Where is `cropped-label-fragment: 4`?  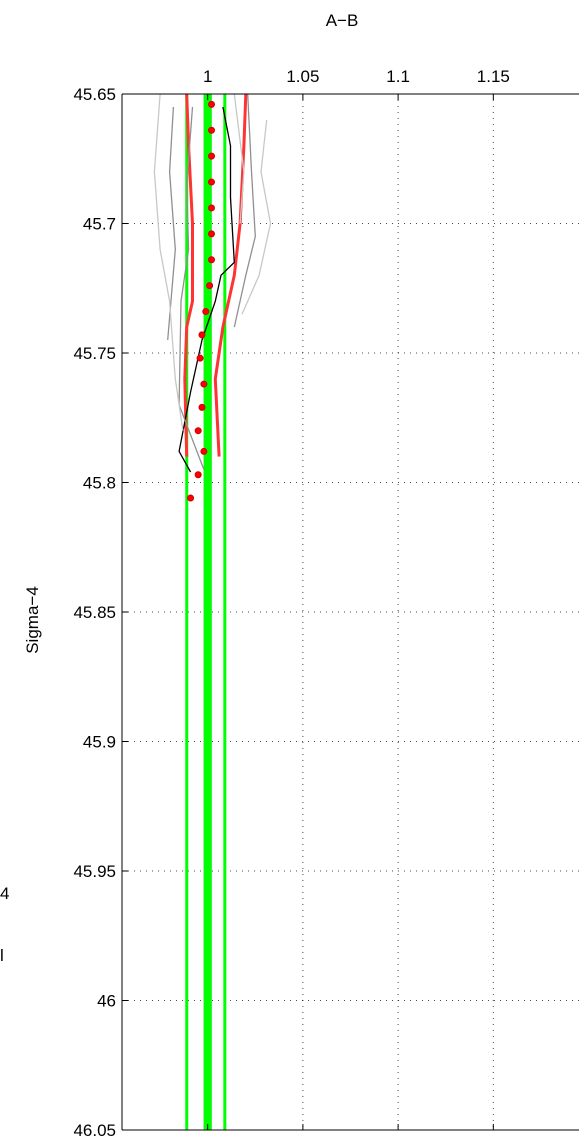 cropped-label-fragment: 4 is located at coordinates (5, 893).